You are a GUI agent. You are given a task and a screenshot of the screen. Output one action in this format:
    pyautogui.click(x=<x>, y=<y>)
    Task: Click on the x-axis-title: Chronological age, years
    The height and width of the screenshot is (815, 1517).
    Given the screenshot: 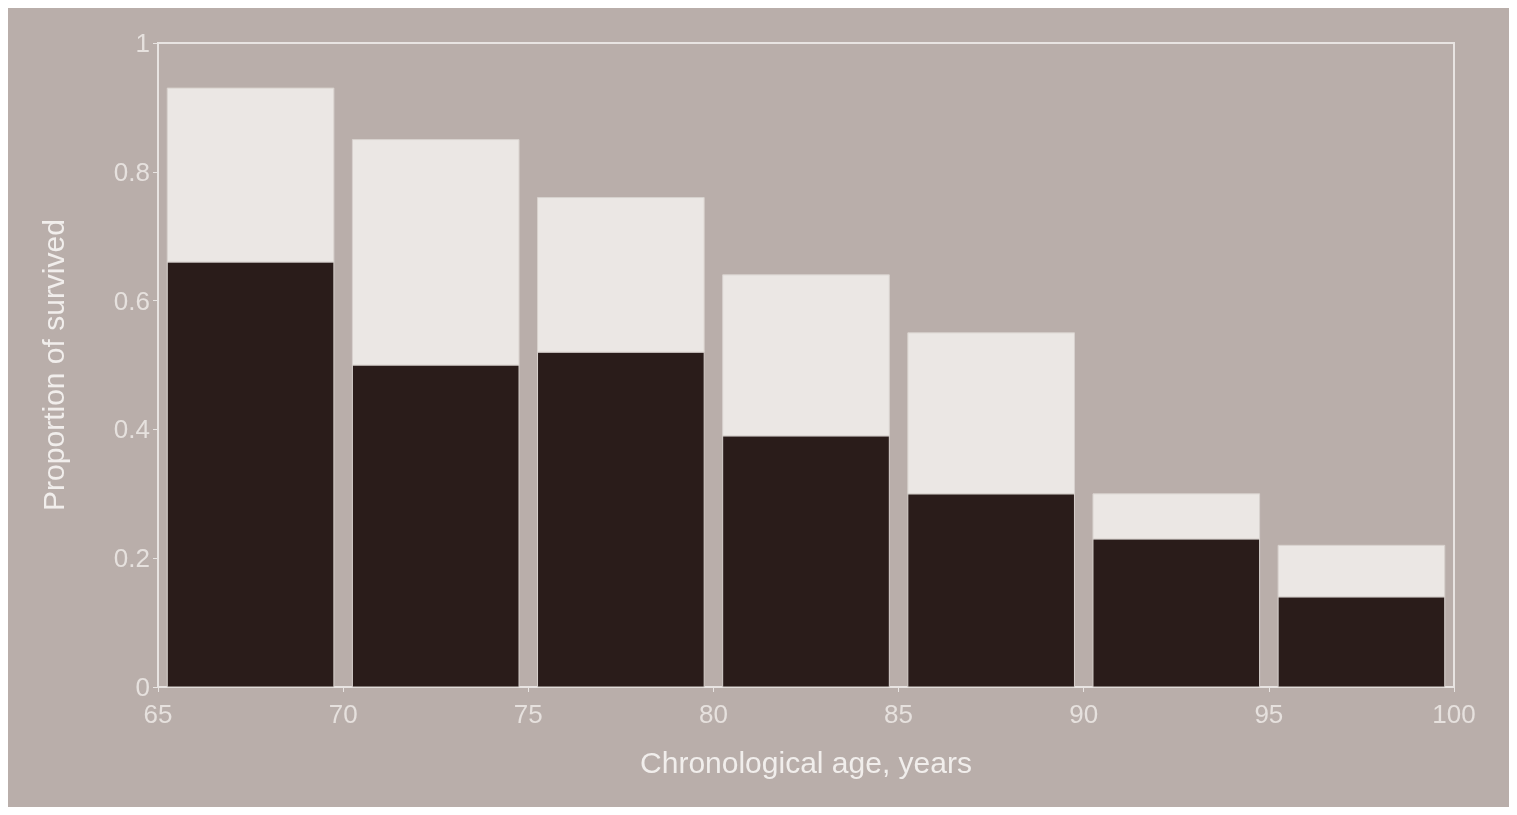 What is the action you would take?
    pyautogui.click(x=806, y=762)
    